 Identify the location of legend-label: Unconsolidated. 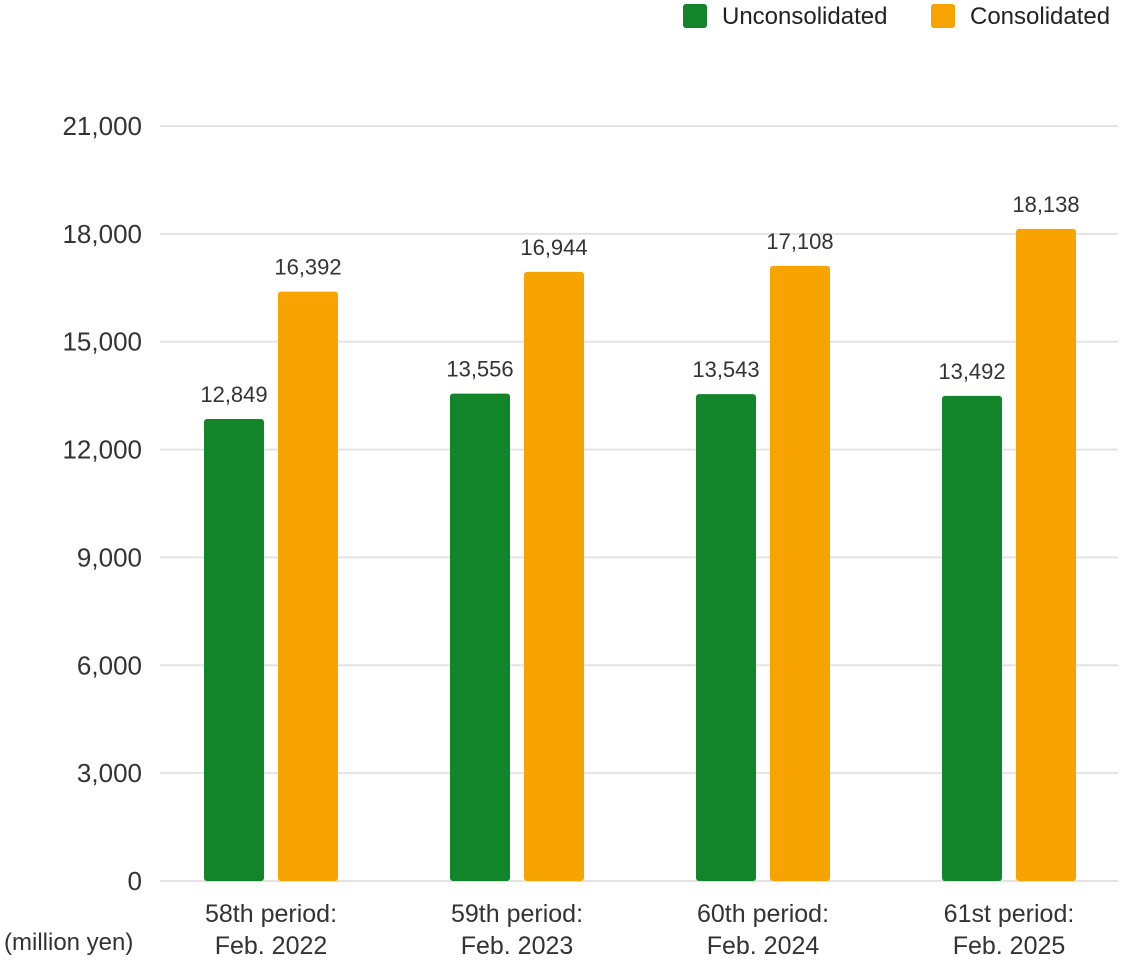
(804, 16).